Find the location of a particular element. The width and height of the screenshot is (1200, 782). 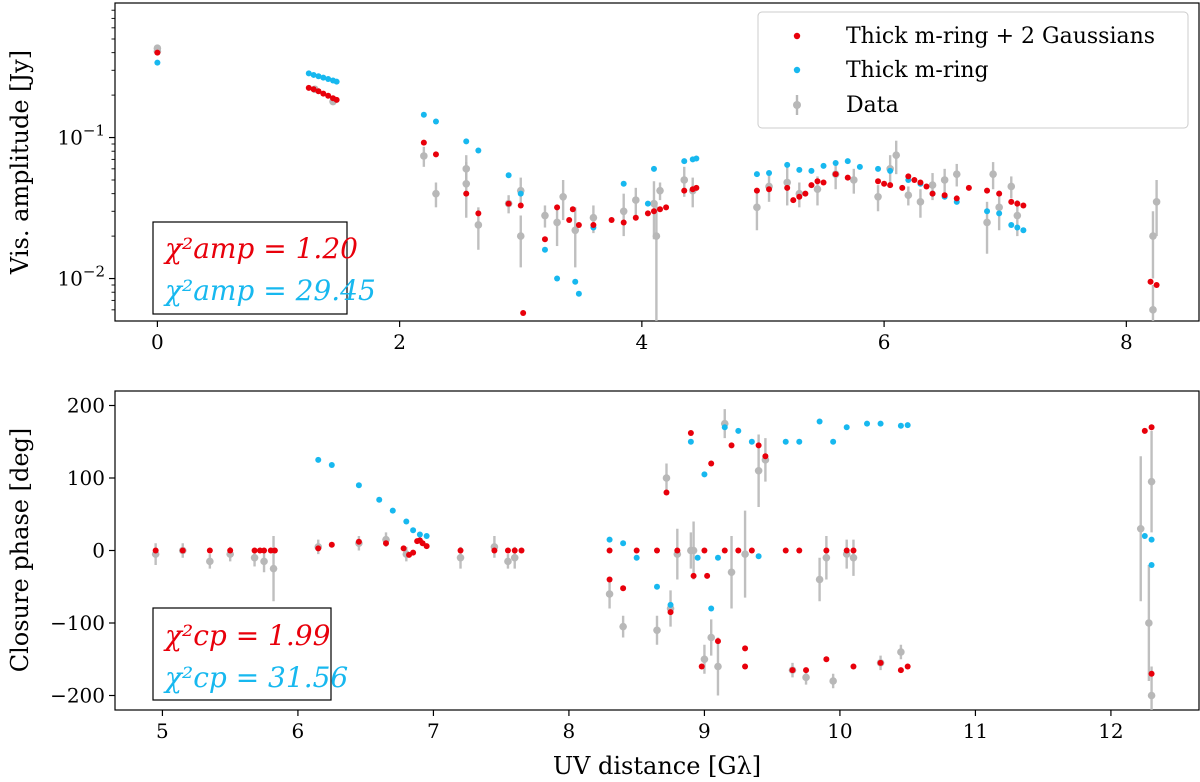

closure-xtick-label: 9 is located at coordinates (704, 731).